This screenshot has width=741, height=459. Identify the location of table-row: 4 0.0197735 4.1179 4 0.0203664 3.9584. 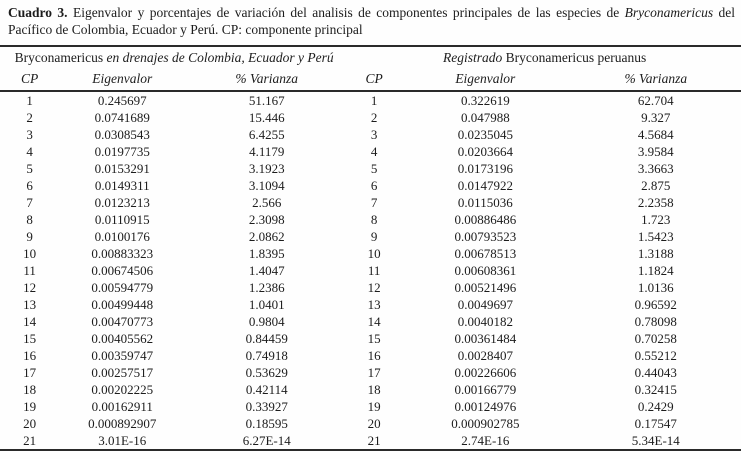
(370, 151).